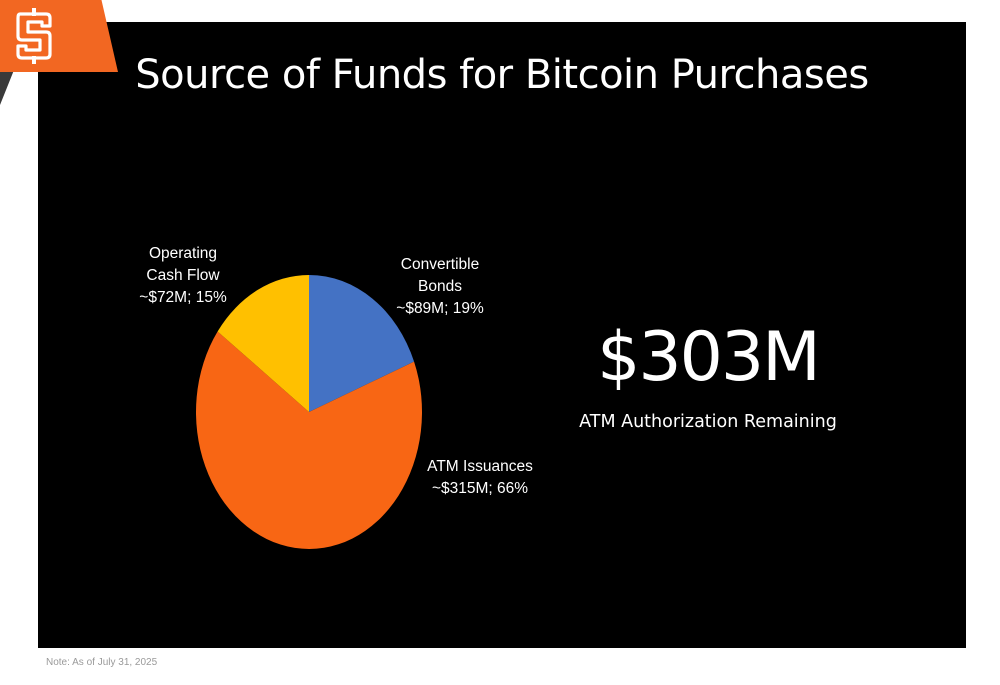  Describe the element at coordinates (183, 253) in the screenshot. I see `label-line: Operating` at that location.